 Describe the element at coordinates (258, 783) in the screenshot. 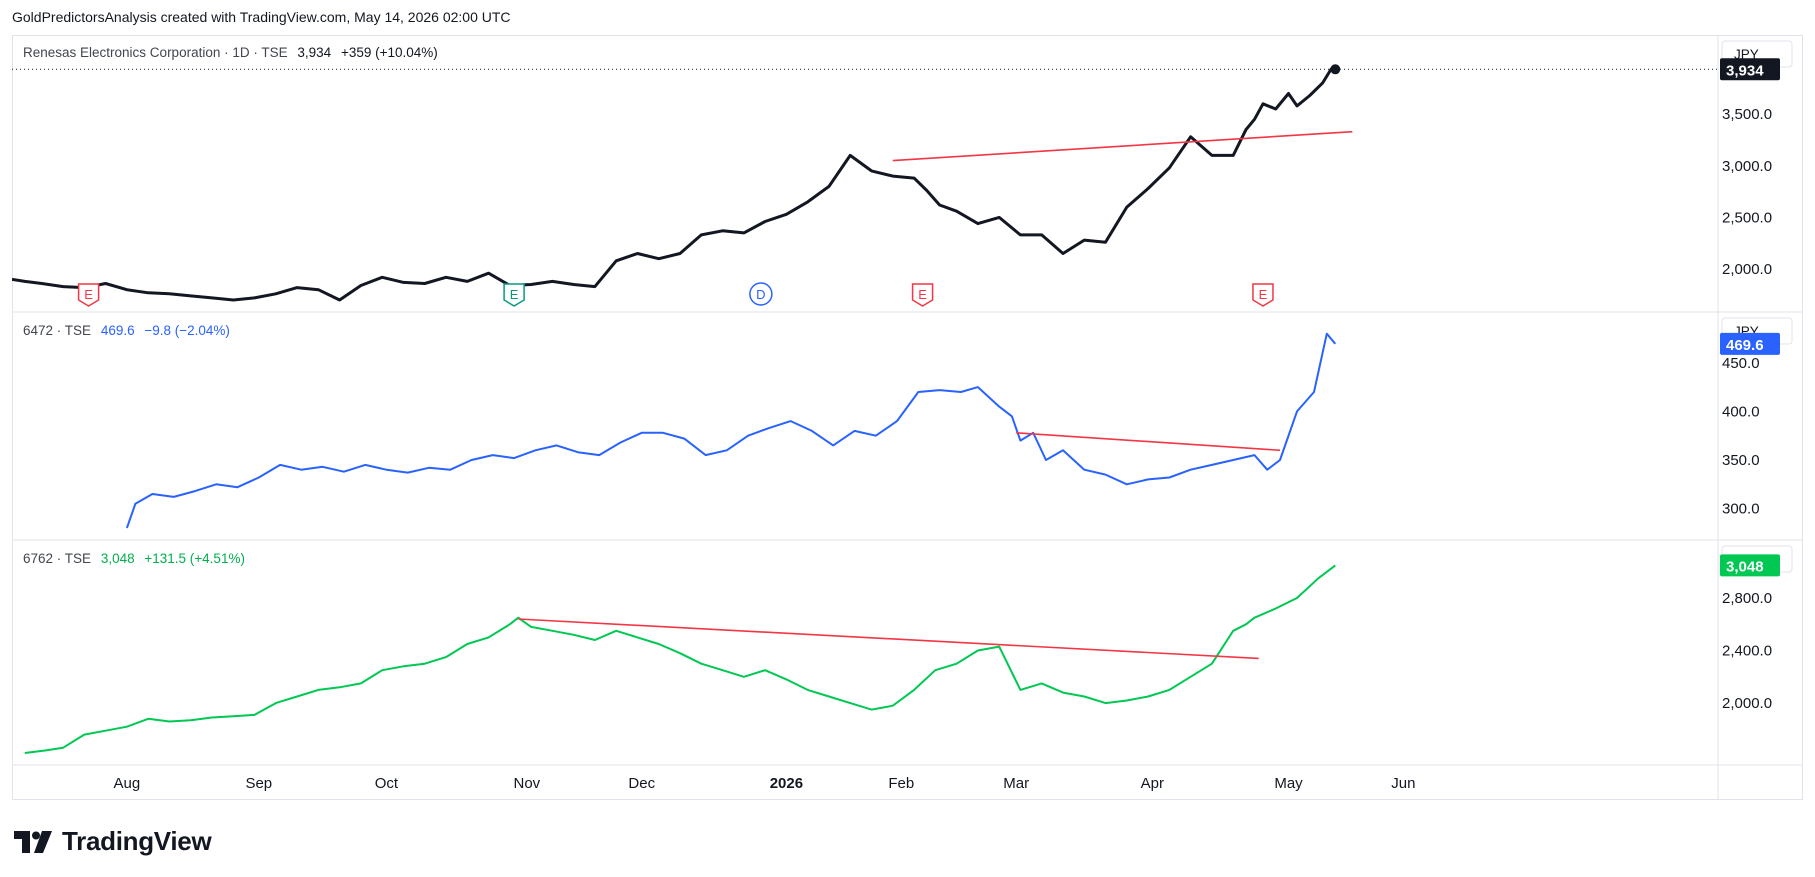

I see `x-tick-label: Sep` at that location.